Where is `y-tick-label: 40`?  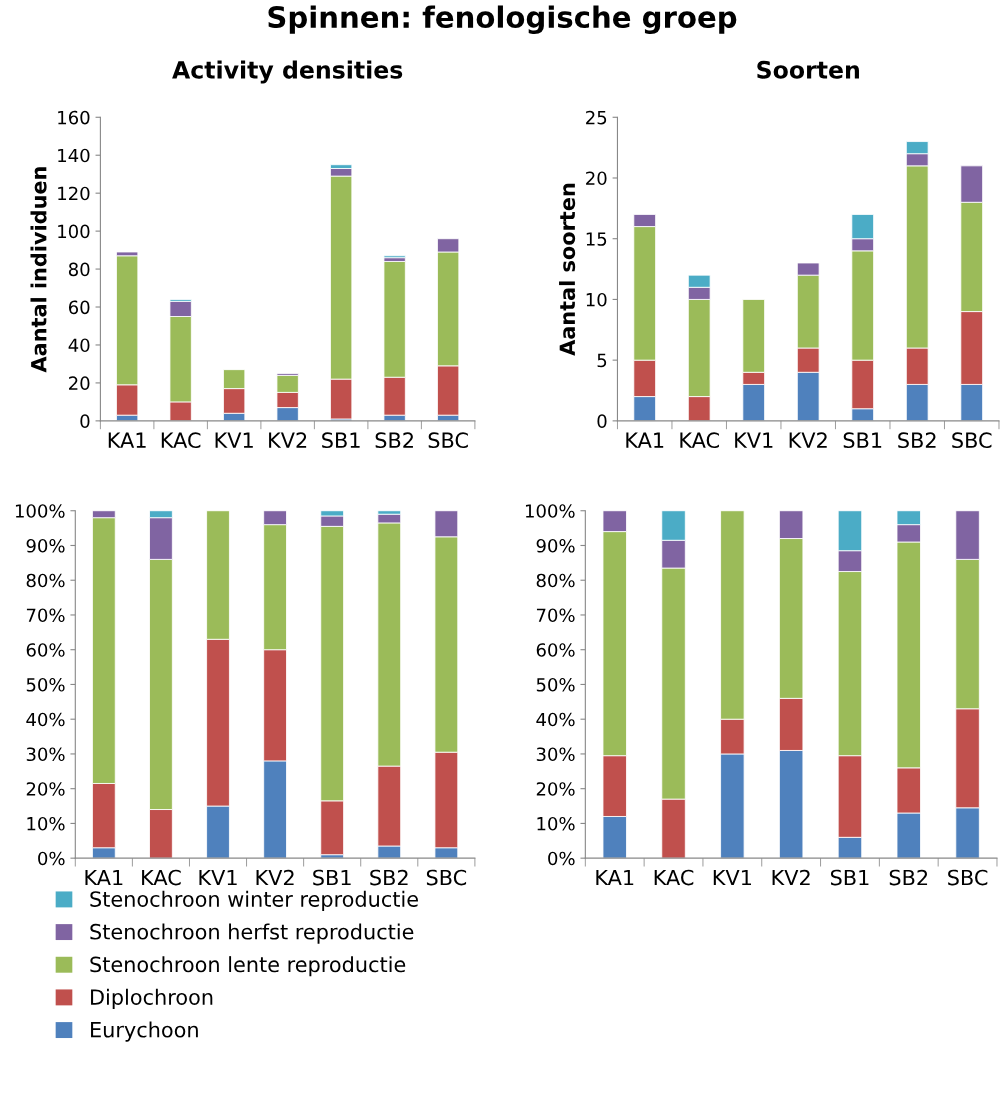 y-tick-label: 40 is located at coordinates (79, 345).